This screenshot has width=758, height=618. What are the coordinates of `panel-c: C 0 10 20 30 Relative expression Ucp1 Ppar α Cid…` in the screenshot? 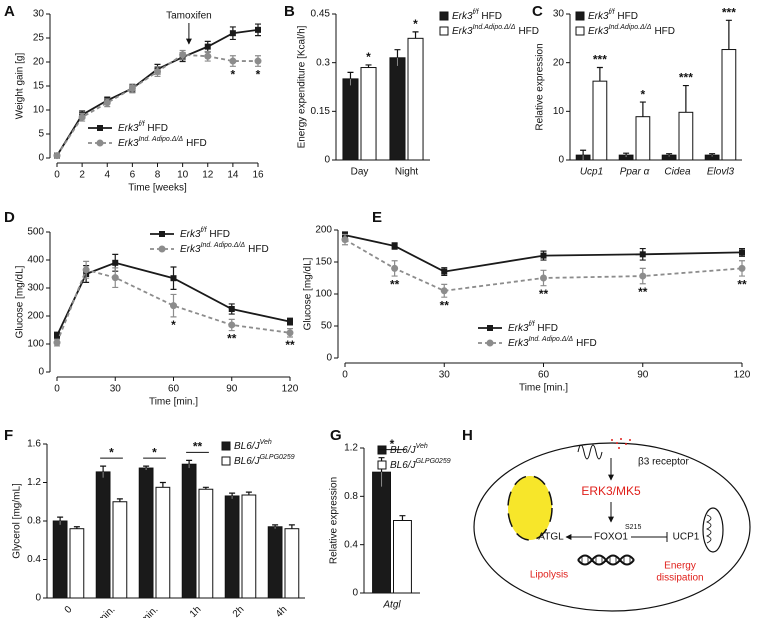 It's located at (637, 90).